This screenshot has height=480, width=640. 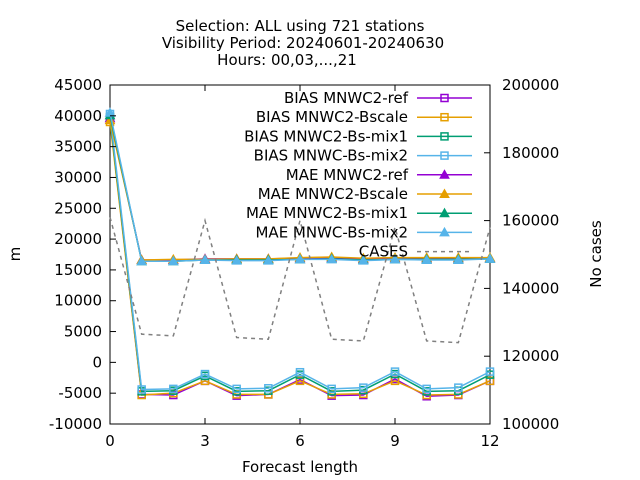 What do you see at coordinates (333, 194) in the screenshot?
I see `legend-label: MAE MNWC2-Bscale` at bounding box center [333, 194].